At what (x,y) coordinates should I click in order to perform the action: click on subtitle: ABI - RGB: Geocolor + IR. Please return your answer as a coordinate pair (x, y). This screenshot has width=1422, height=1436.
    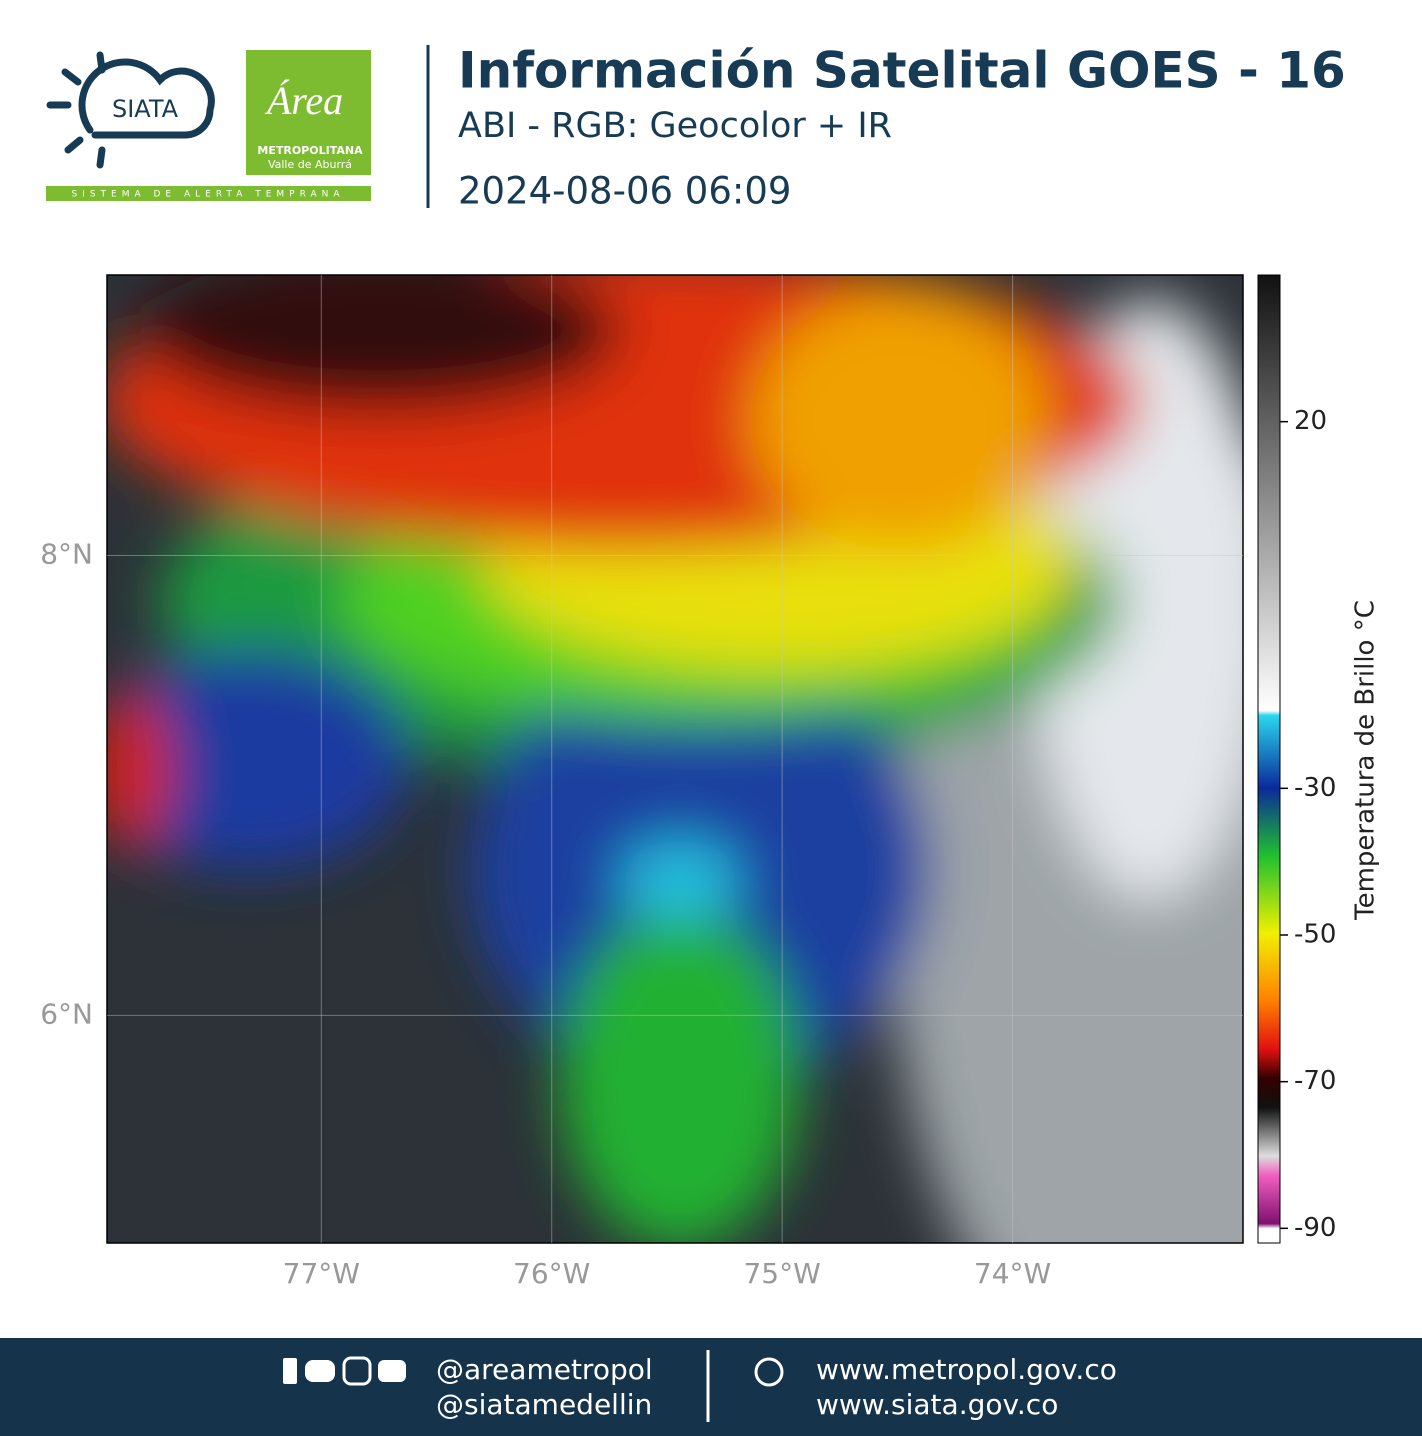
    Looking at the image, I should click on (675, 126).